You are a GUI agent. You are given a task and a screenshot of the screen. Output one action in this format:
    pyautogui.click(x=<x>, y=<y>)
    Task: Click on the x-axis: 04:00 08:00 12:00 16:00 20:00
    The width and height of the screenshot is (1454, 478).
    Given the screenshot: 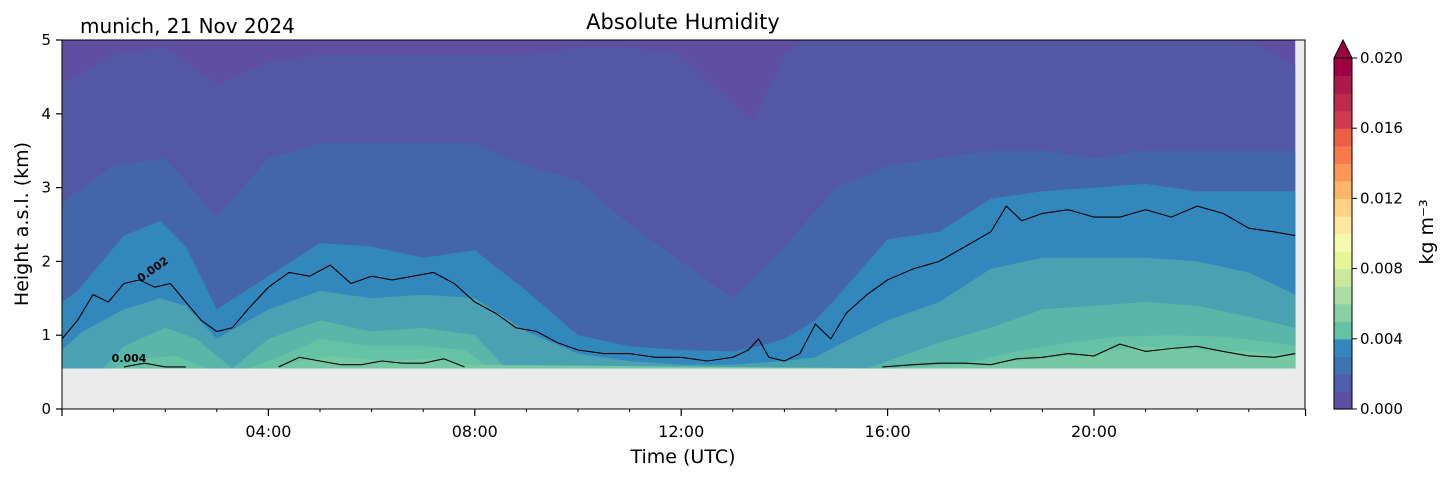 What is the action you would take?
    pyautogui.click(x=684, y=425)
    